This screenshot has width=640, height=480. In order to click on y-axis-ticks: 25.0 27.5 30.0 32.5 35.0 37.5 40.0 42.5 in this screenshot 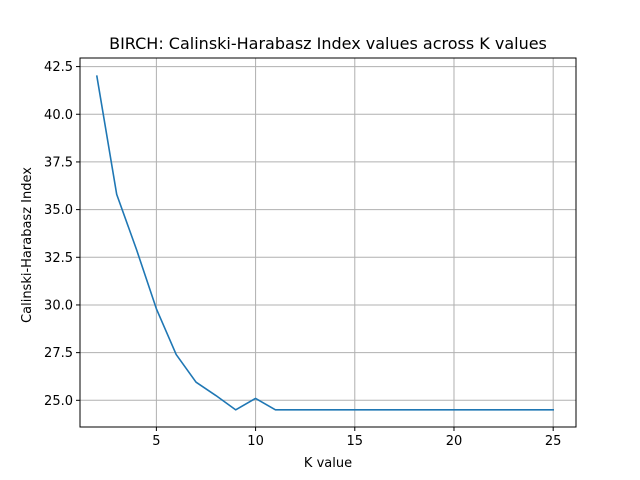, I will do `click(62, 234)`.